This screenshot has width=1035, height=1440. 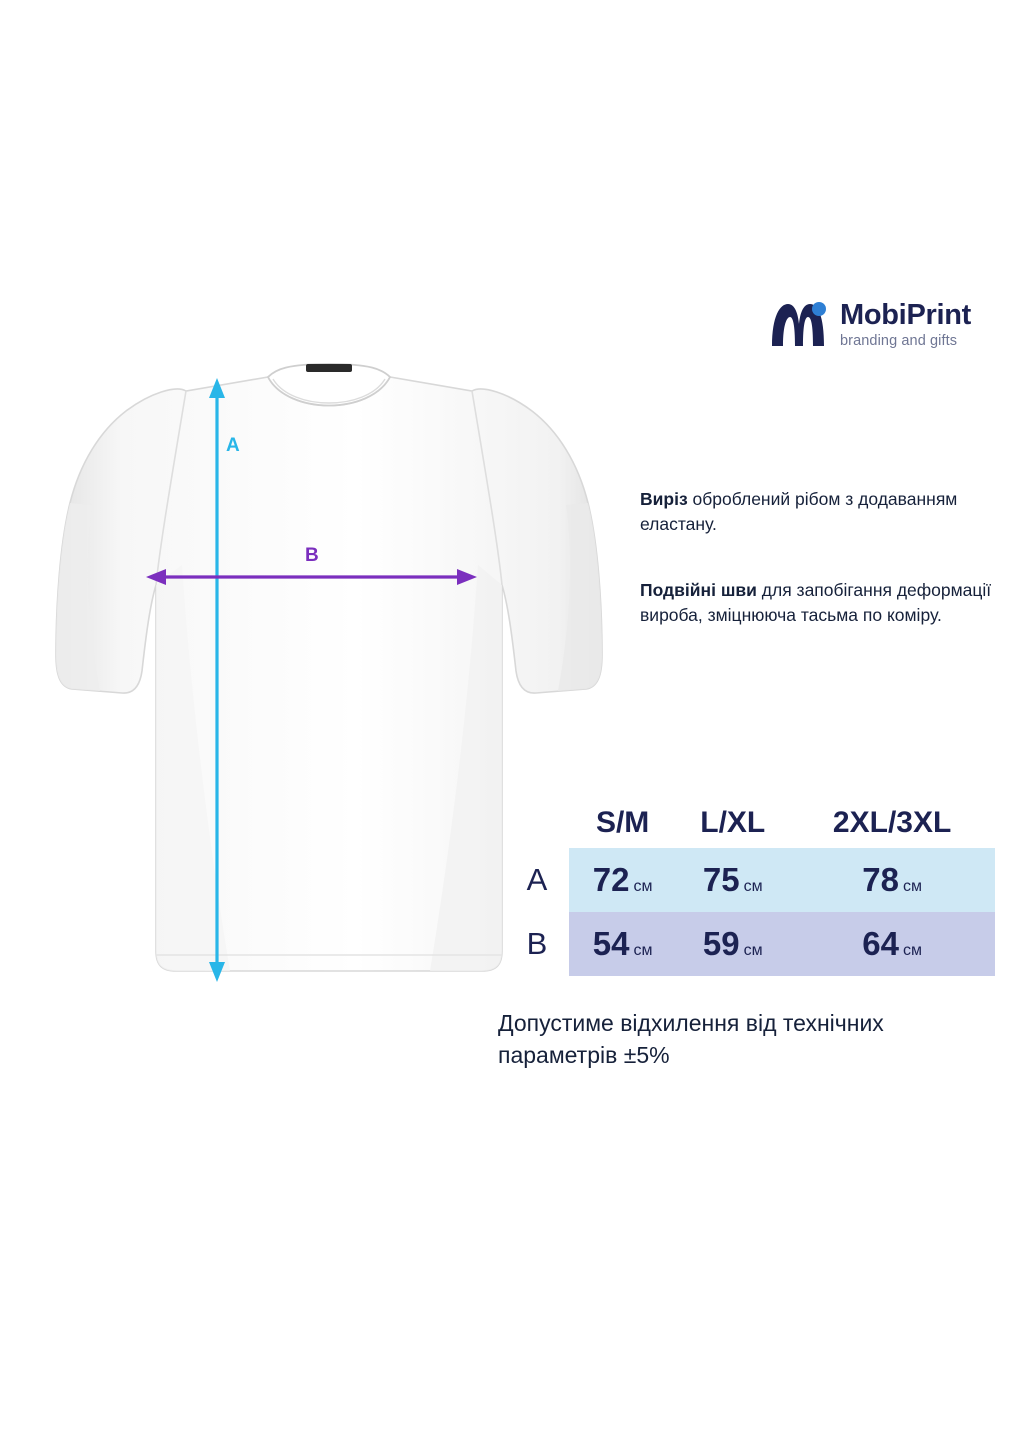 I want to click on size-value-a-2xl3xl: 78, so click(x=880, y=879).